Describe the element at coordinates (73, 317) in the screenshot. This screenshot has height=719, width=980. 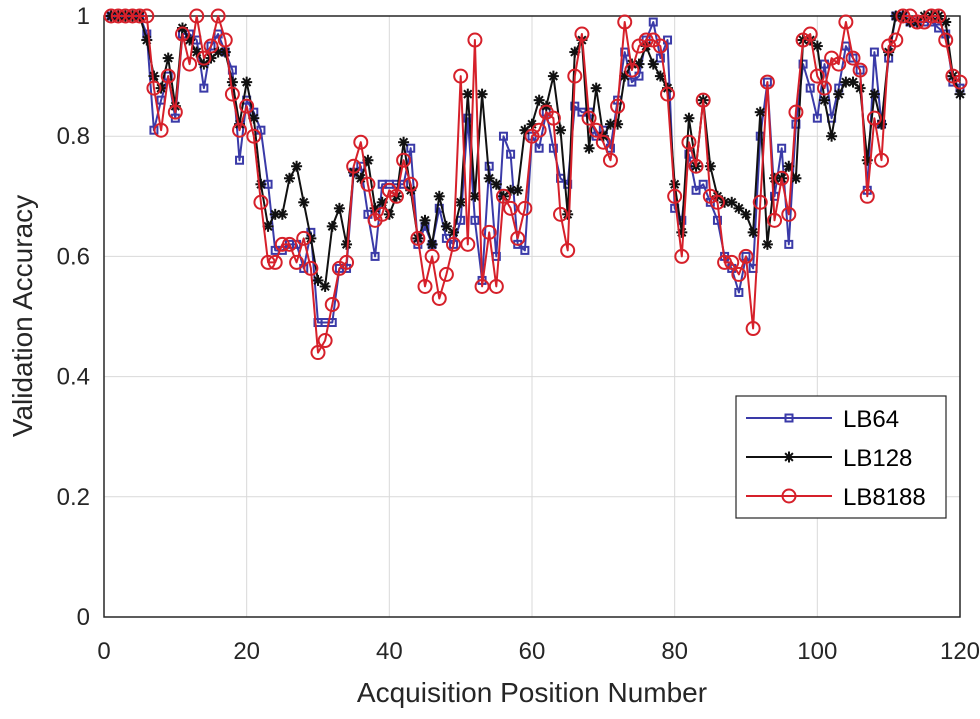
I see `y-axis-ticks: 0 0.2 0.4 0.6 0.8 1` at that location.